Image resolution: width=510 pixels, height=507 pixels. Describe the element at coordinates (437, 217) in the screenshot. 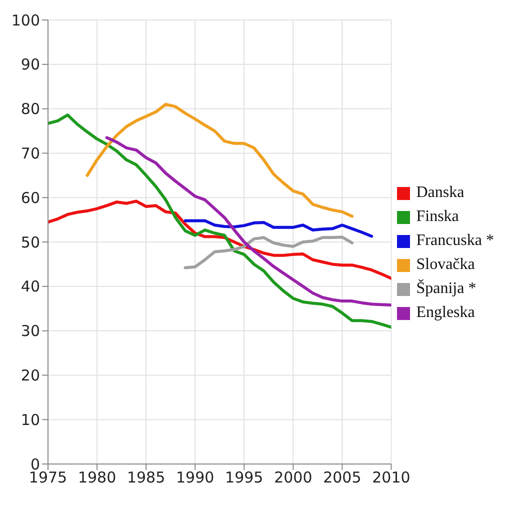

I see `legend-label: Finska` at that location.